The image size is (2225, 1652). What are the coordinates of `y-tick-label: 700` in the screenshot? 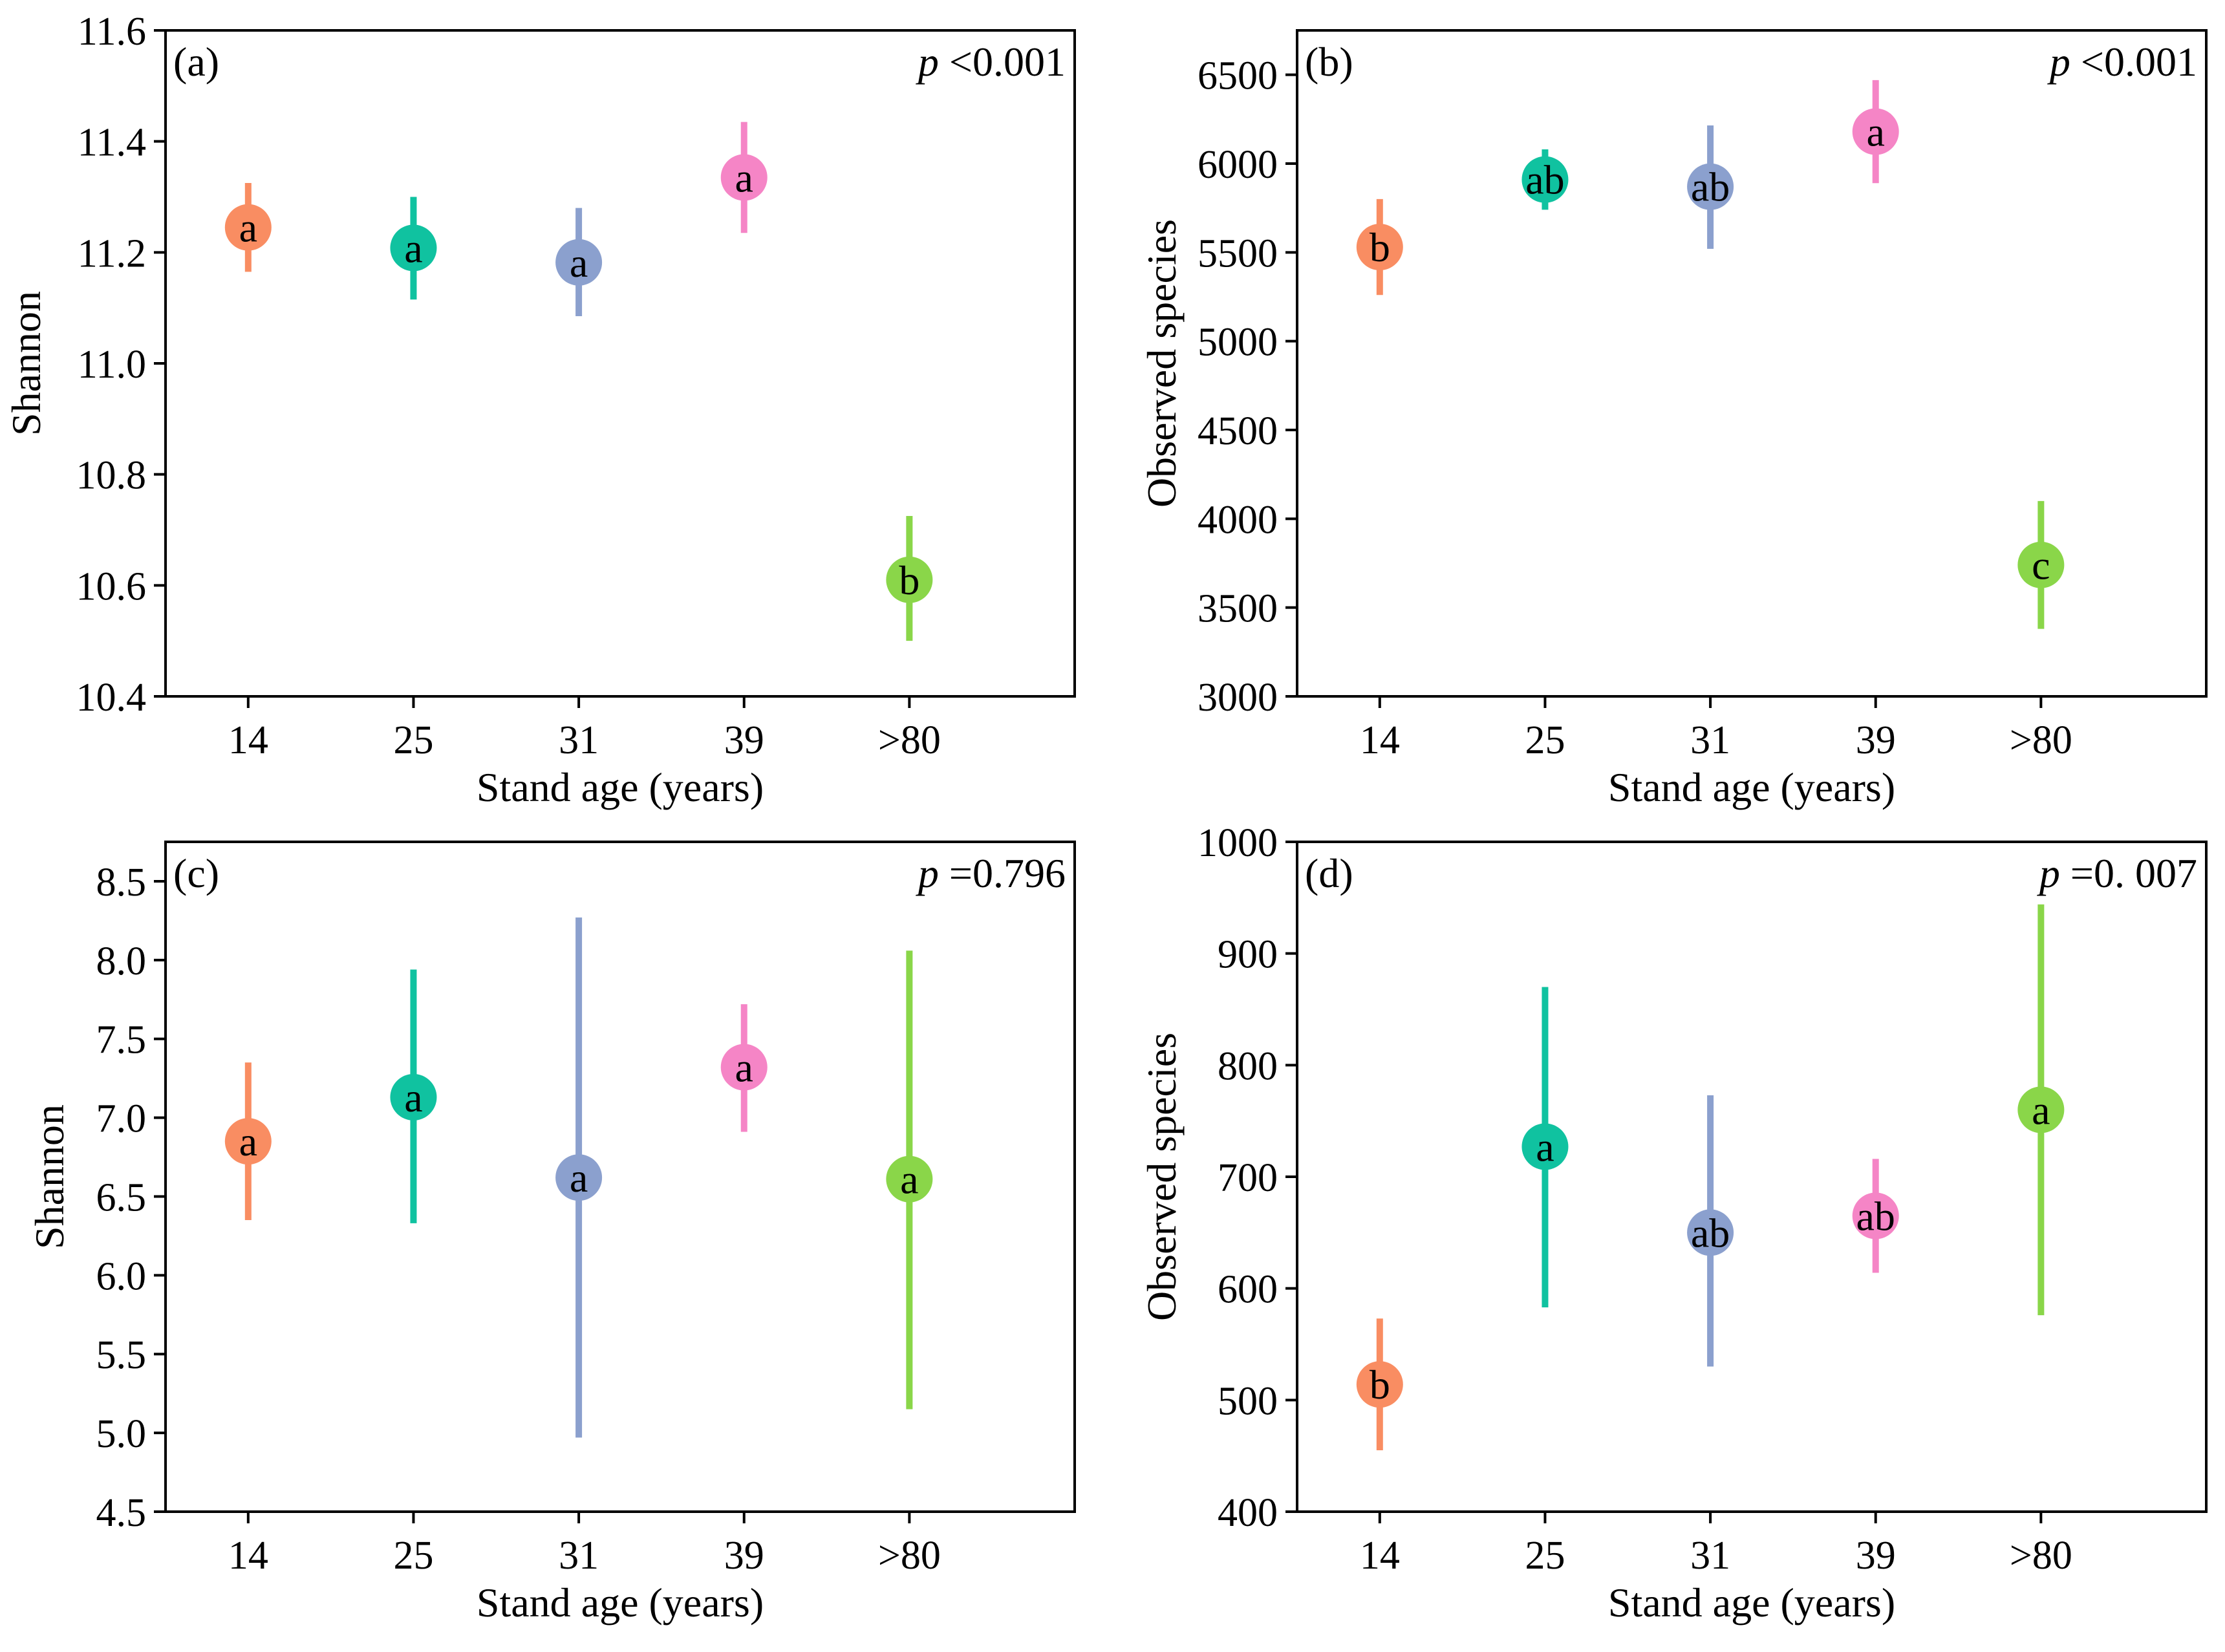 It's located at (1248, 1178).